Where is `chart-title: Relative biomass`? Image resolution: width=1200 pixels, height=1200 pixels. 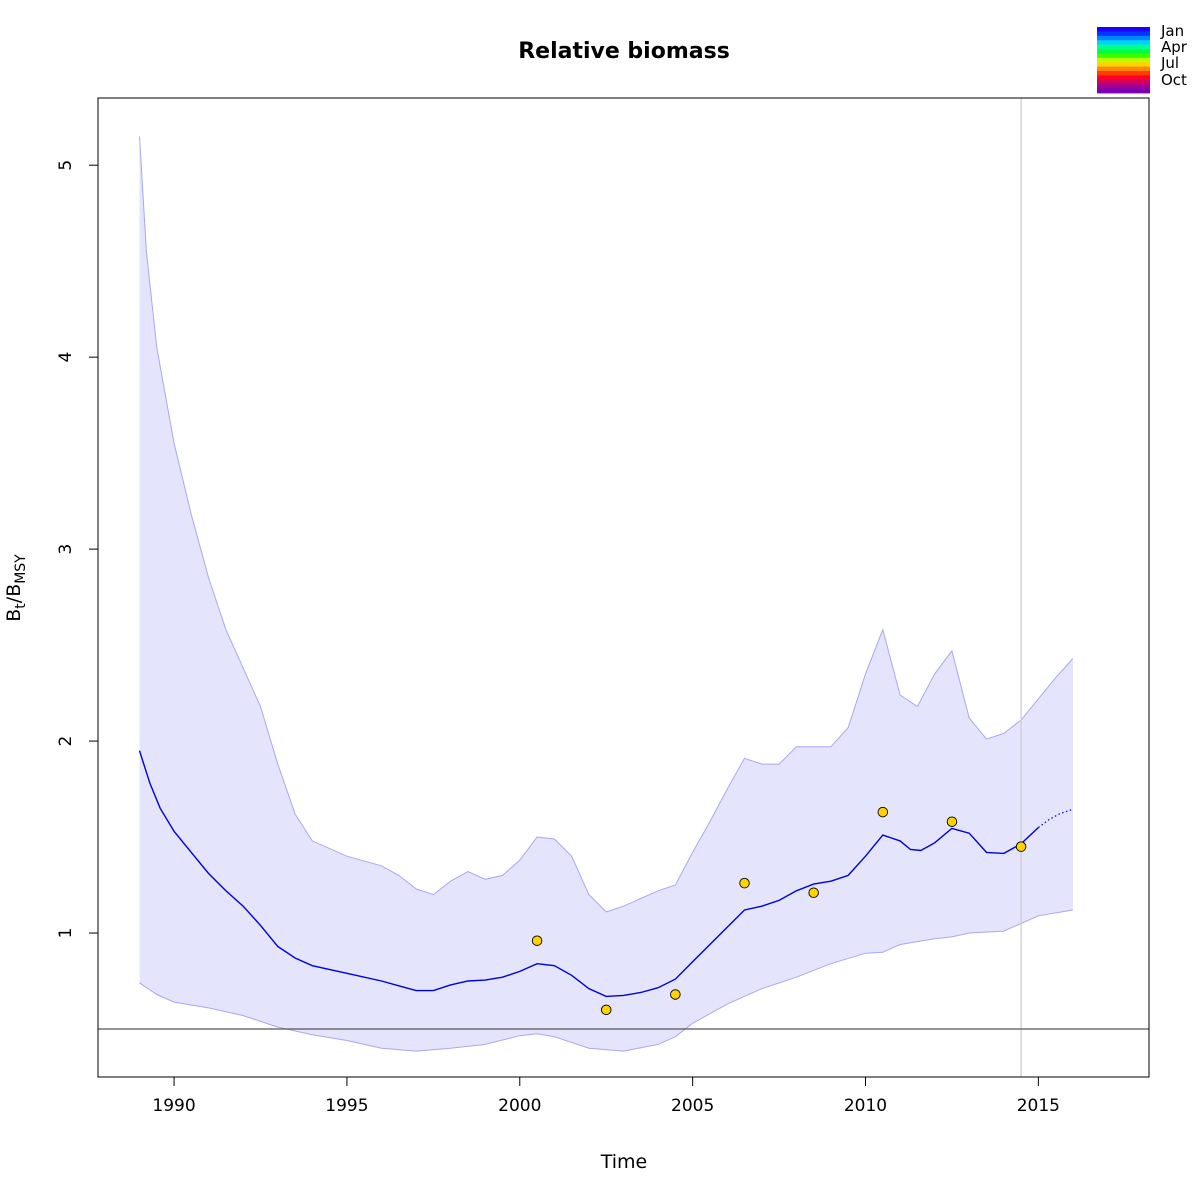 chart-title: Relative biomass is located at coordinates (624, 51).